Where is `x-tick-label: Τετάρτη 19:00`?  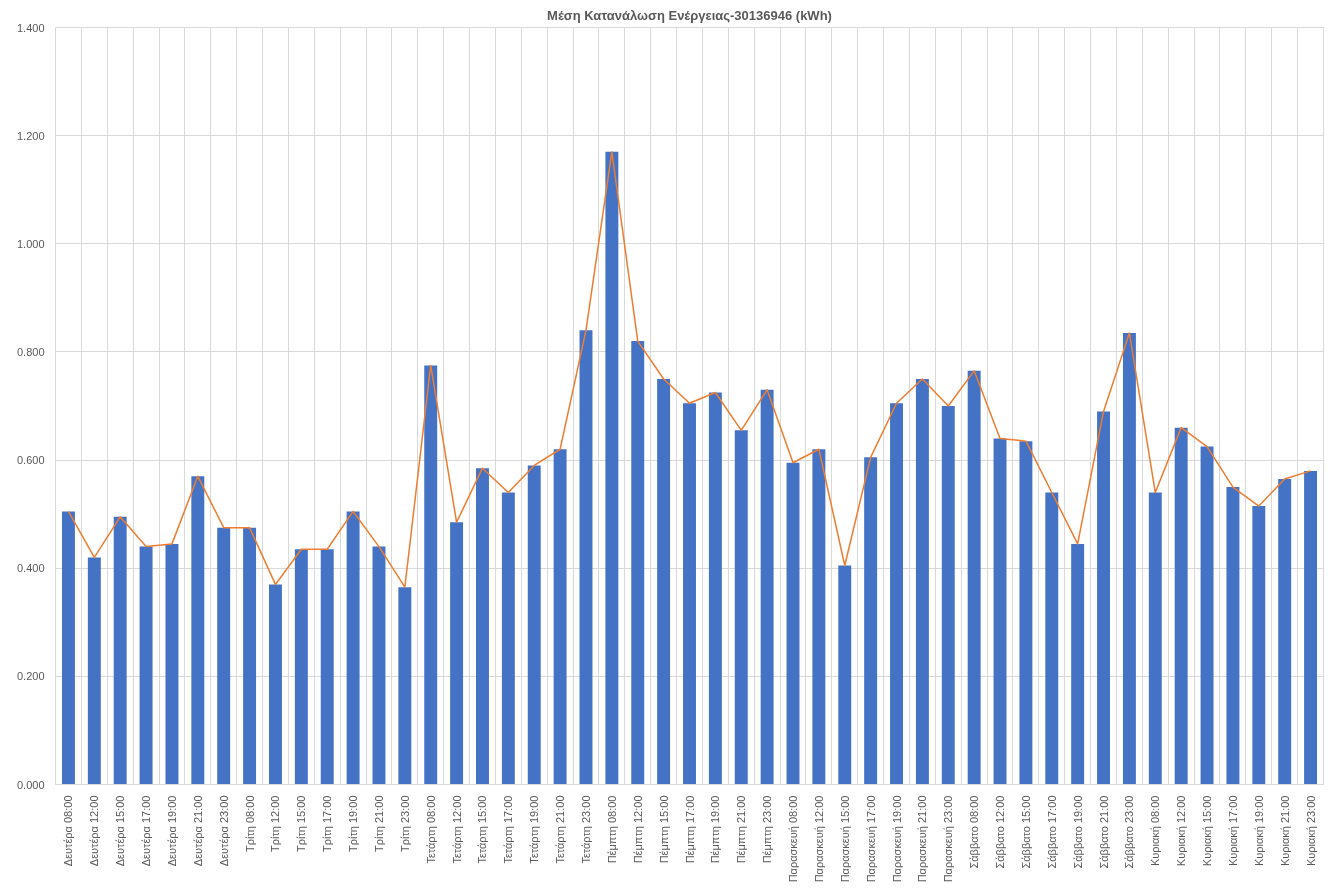
x-tick-label: Τετάρτη 19:00 is located at coordinates (534, 829).